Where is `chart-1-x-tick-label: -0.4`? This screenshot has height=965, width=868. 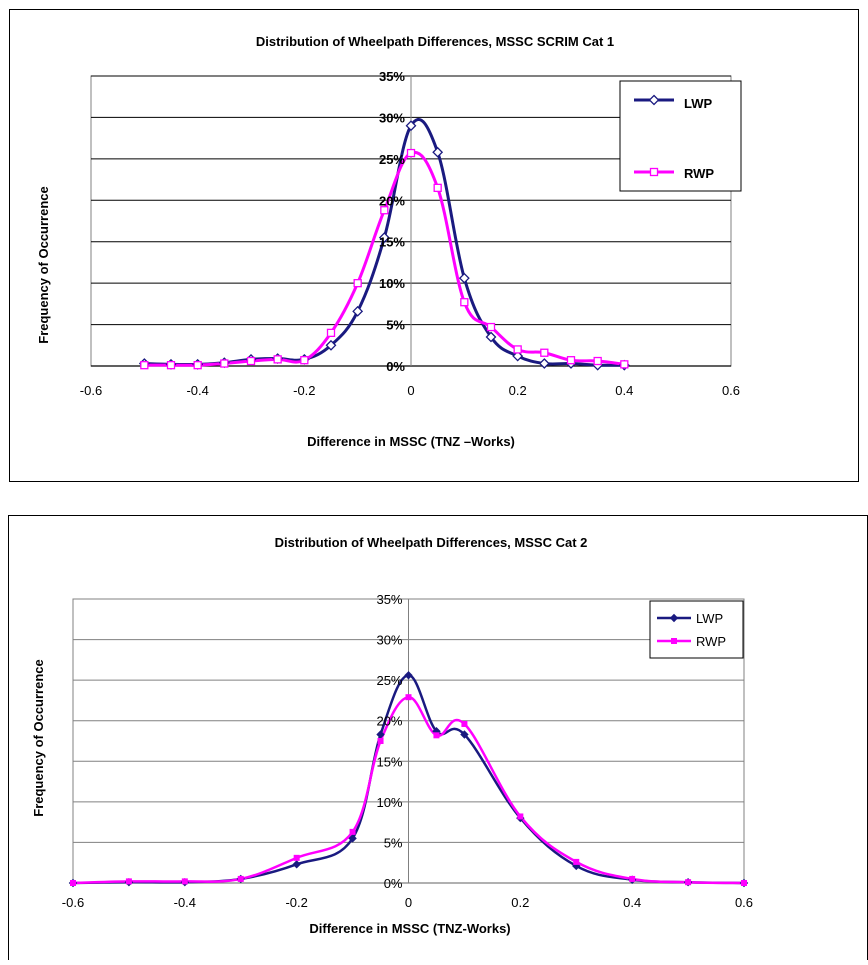 chart-1-x-tick-label: -0.4 is located at coordinates (197, 390).